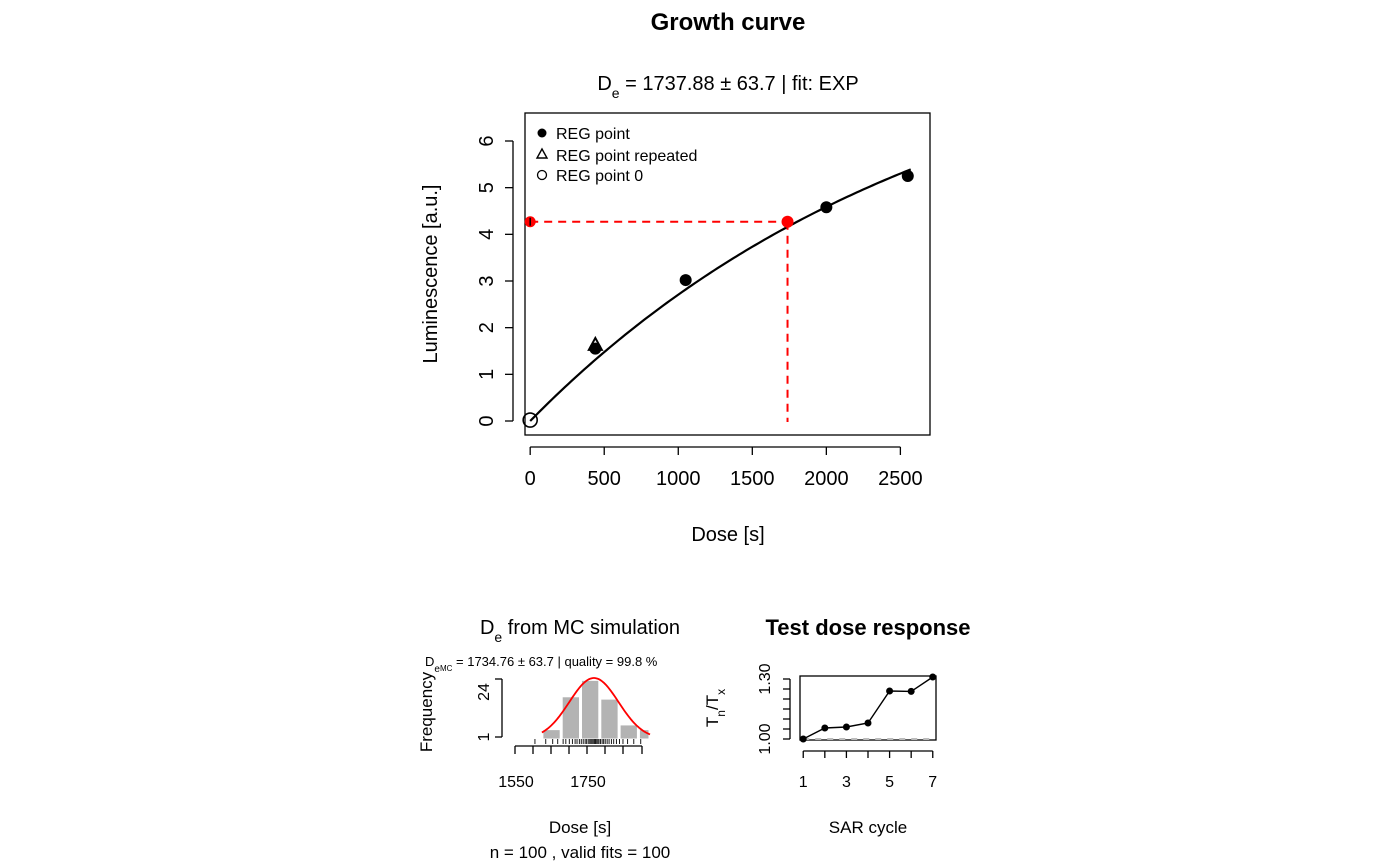 The image size is (1400, 865). Describe the element at coordinates (724, 468) in the screenshot. I see `growth-curve-x-axis: 0 500 1000 1500 2000 2500` at that location.